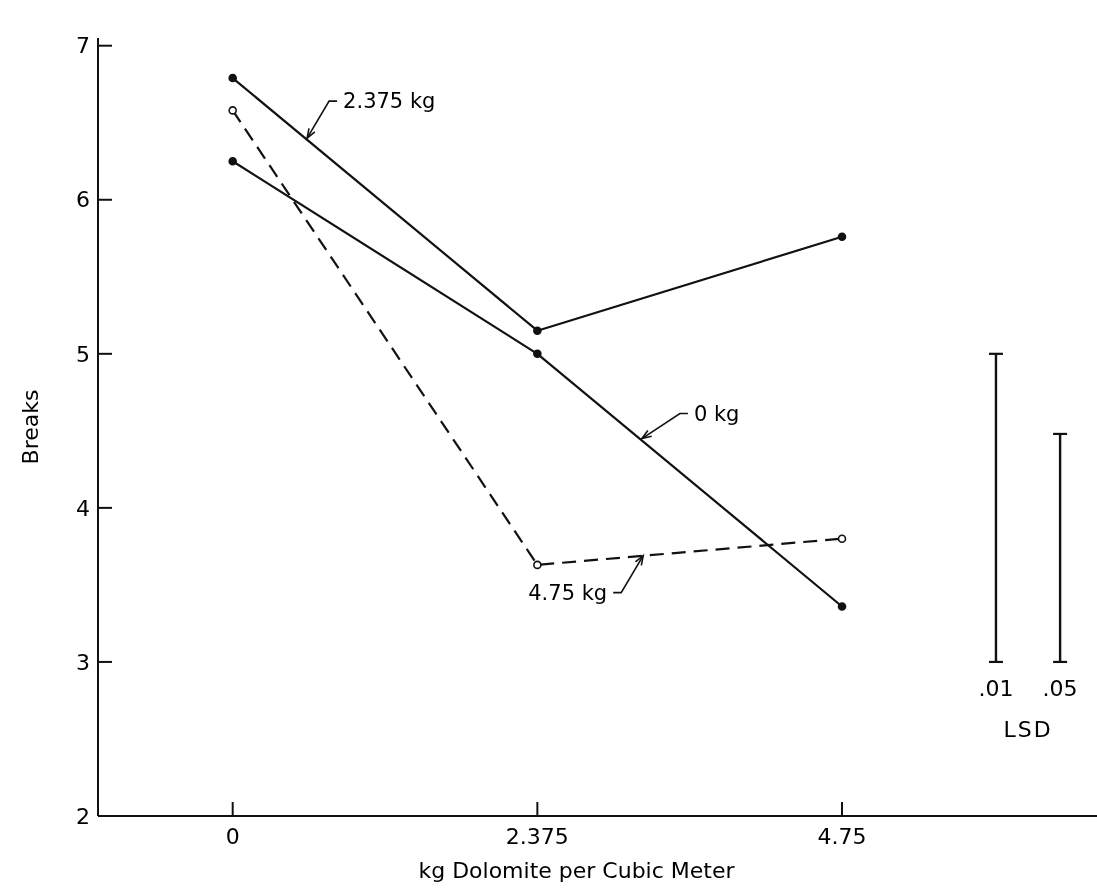 Image resolution: width=1097 pixels, height=891 pixels. I want to click on annotation: .05, so click(1060, 688).